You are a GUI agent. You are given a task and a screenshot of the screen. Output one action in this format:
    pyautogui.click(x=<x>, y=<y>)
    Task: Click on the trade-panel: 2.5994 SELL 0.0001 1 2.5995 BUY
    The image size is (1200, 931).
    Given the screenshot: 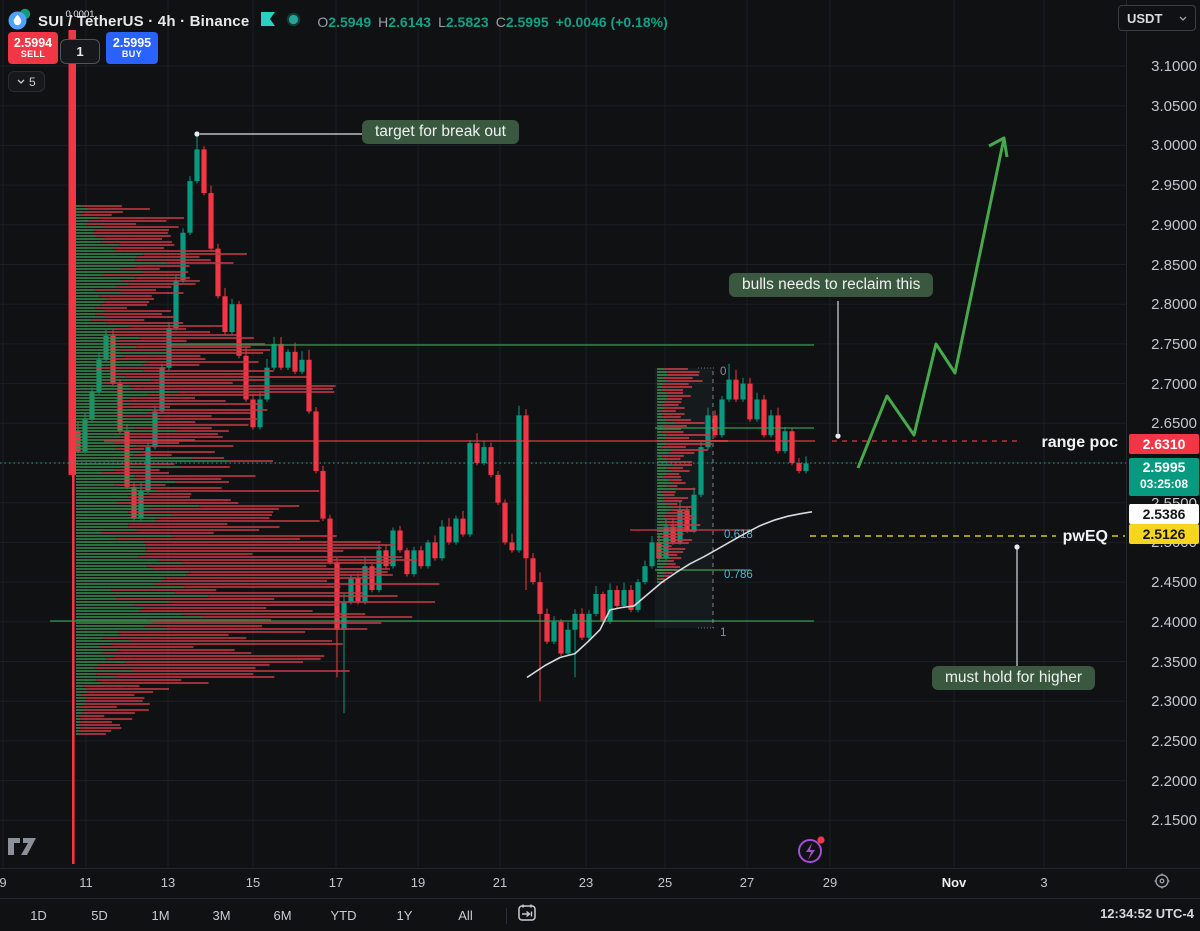 What is the action you would take?
    pyautogui.click(x=83, y=36)
    